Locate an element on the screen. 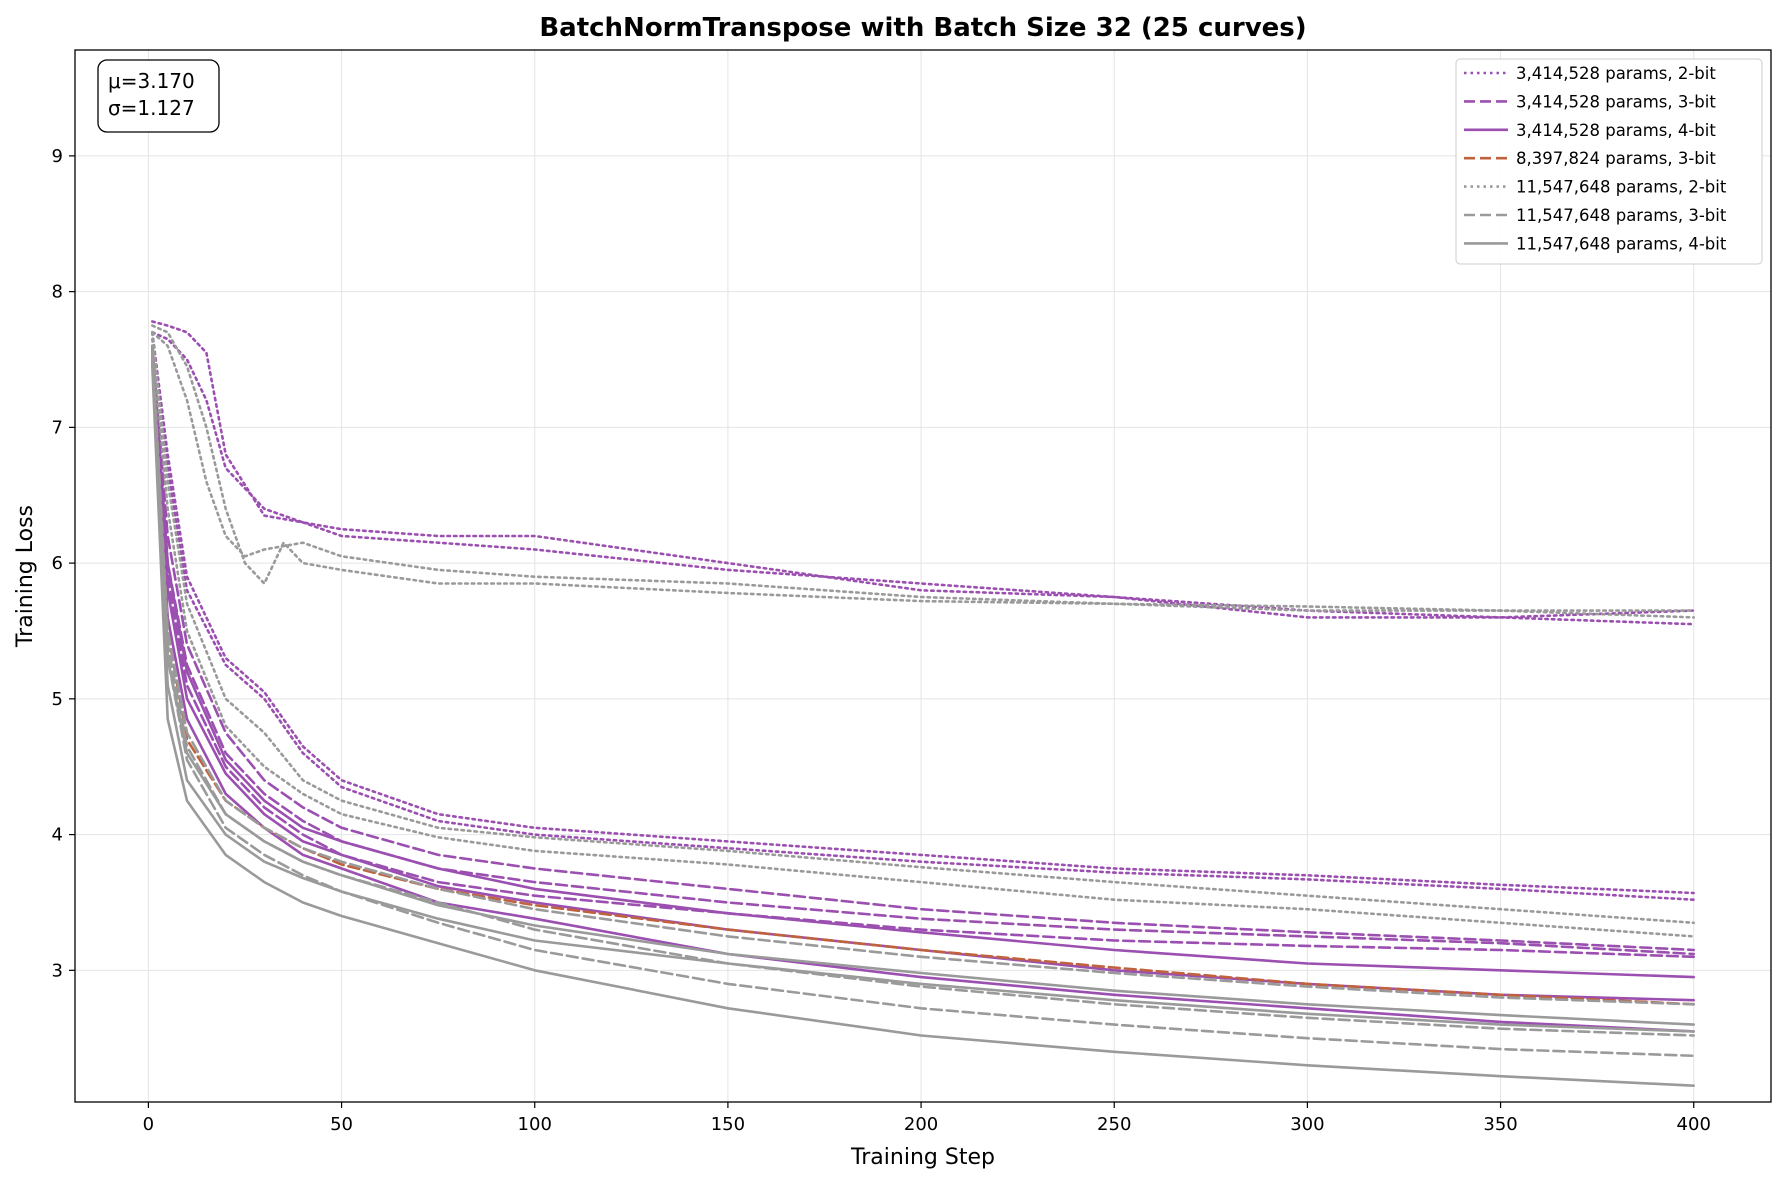 The width and height of the screenshot is (1786, 1185). legend-label: 3,414,528 params, 2-bit is located at coordinates (1616, 73).